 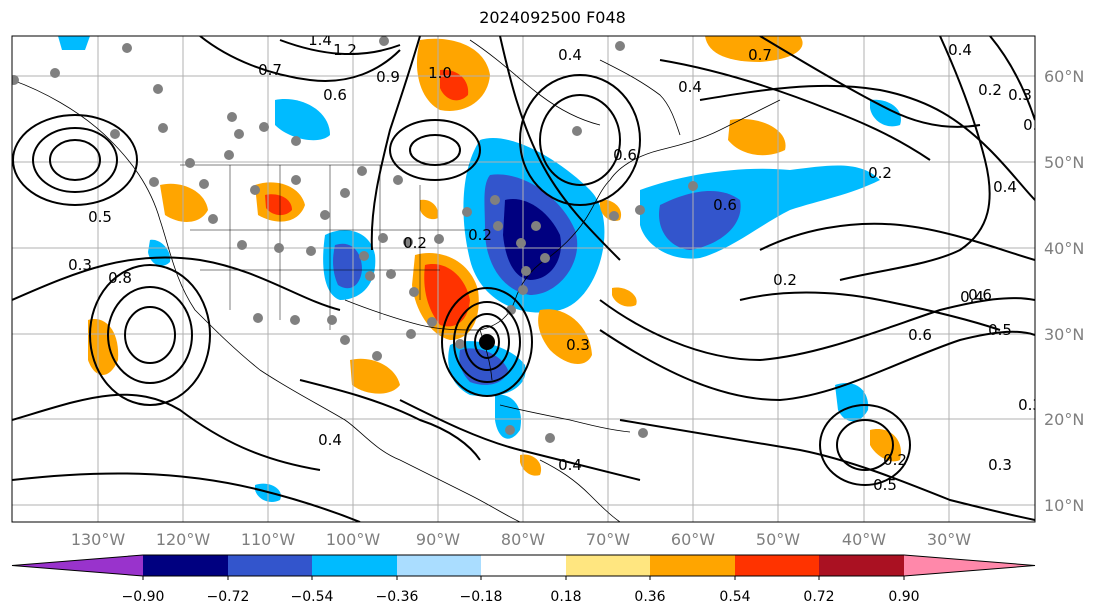 I want to click on colorbar-tick-label: 0.18, so click(x=565, y=597).